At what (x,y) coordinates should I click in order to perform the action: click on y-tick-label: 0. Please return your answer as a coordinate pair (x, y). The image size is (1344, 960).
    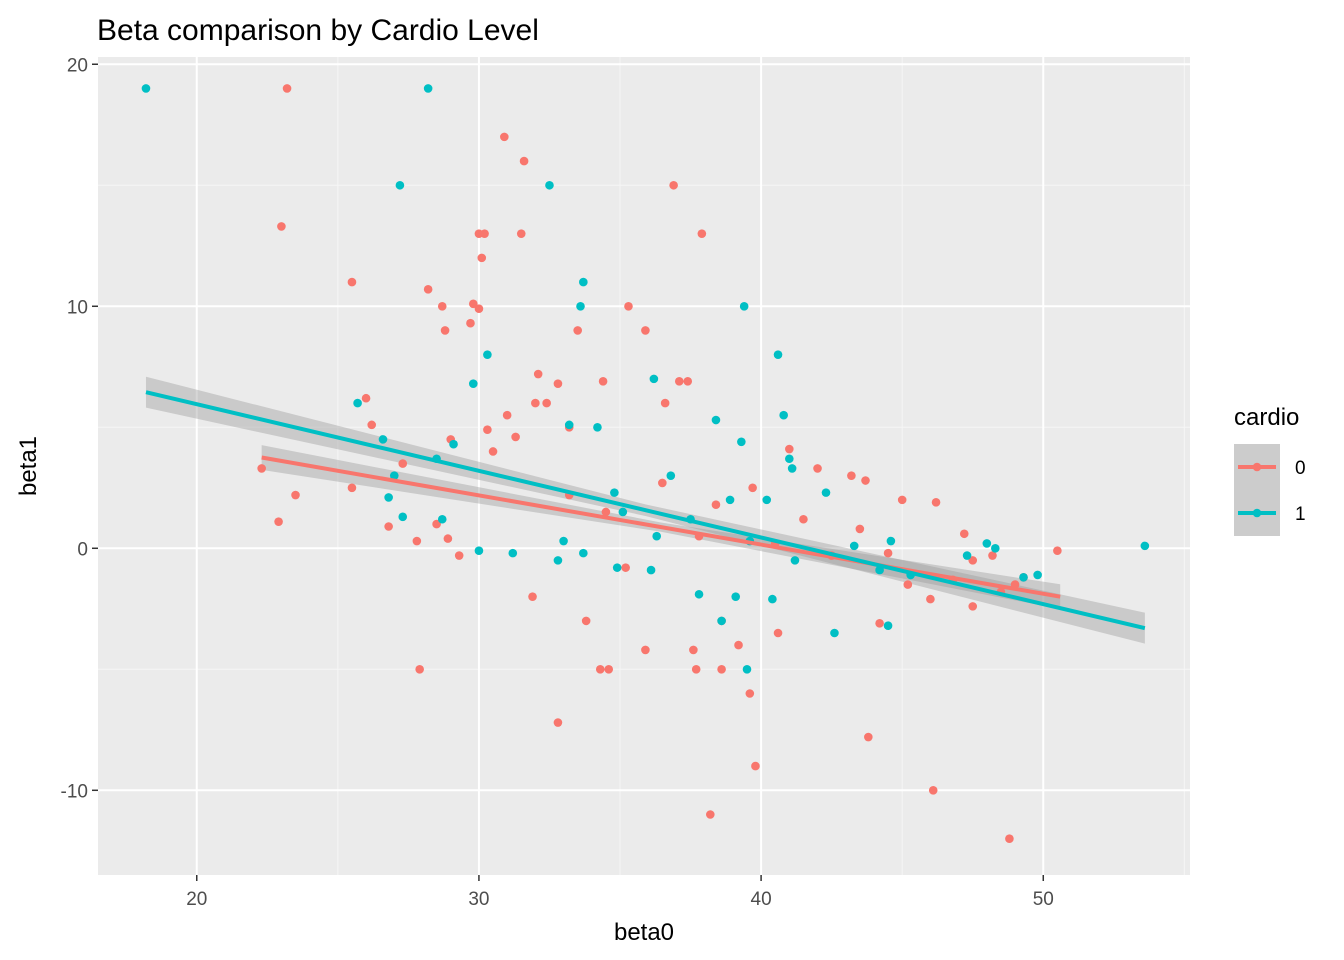
    Looking at the image, I should click on (82, 549).